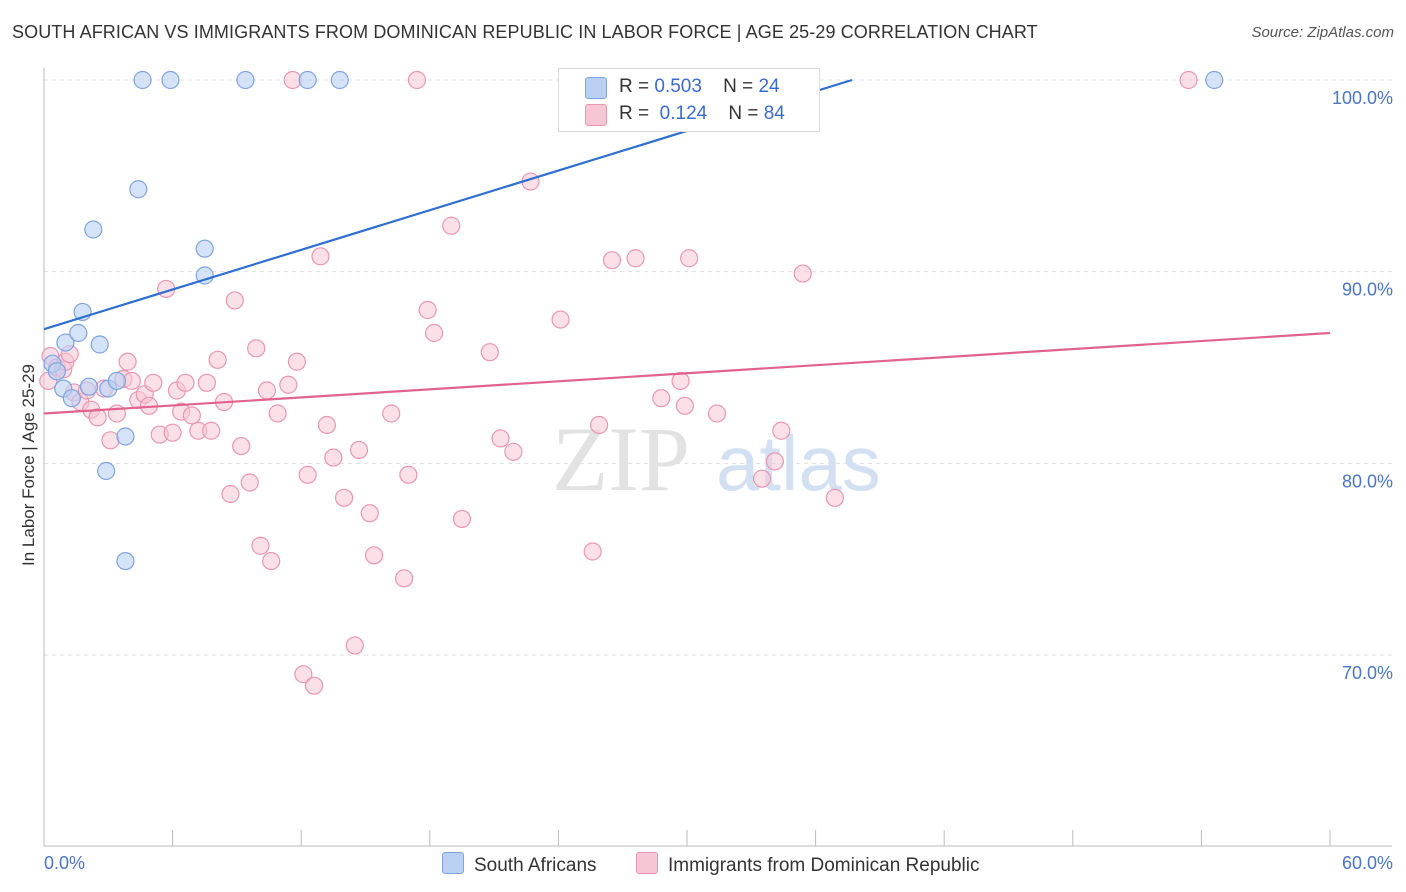  Describe the element at coordinates (596, 88) in the screenshot. I see `legend-swatch-blue` at that location.